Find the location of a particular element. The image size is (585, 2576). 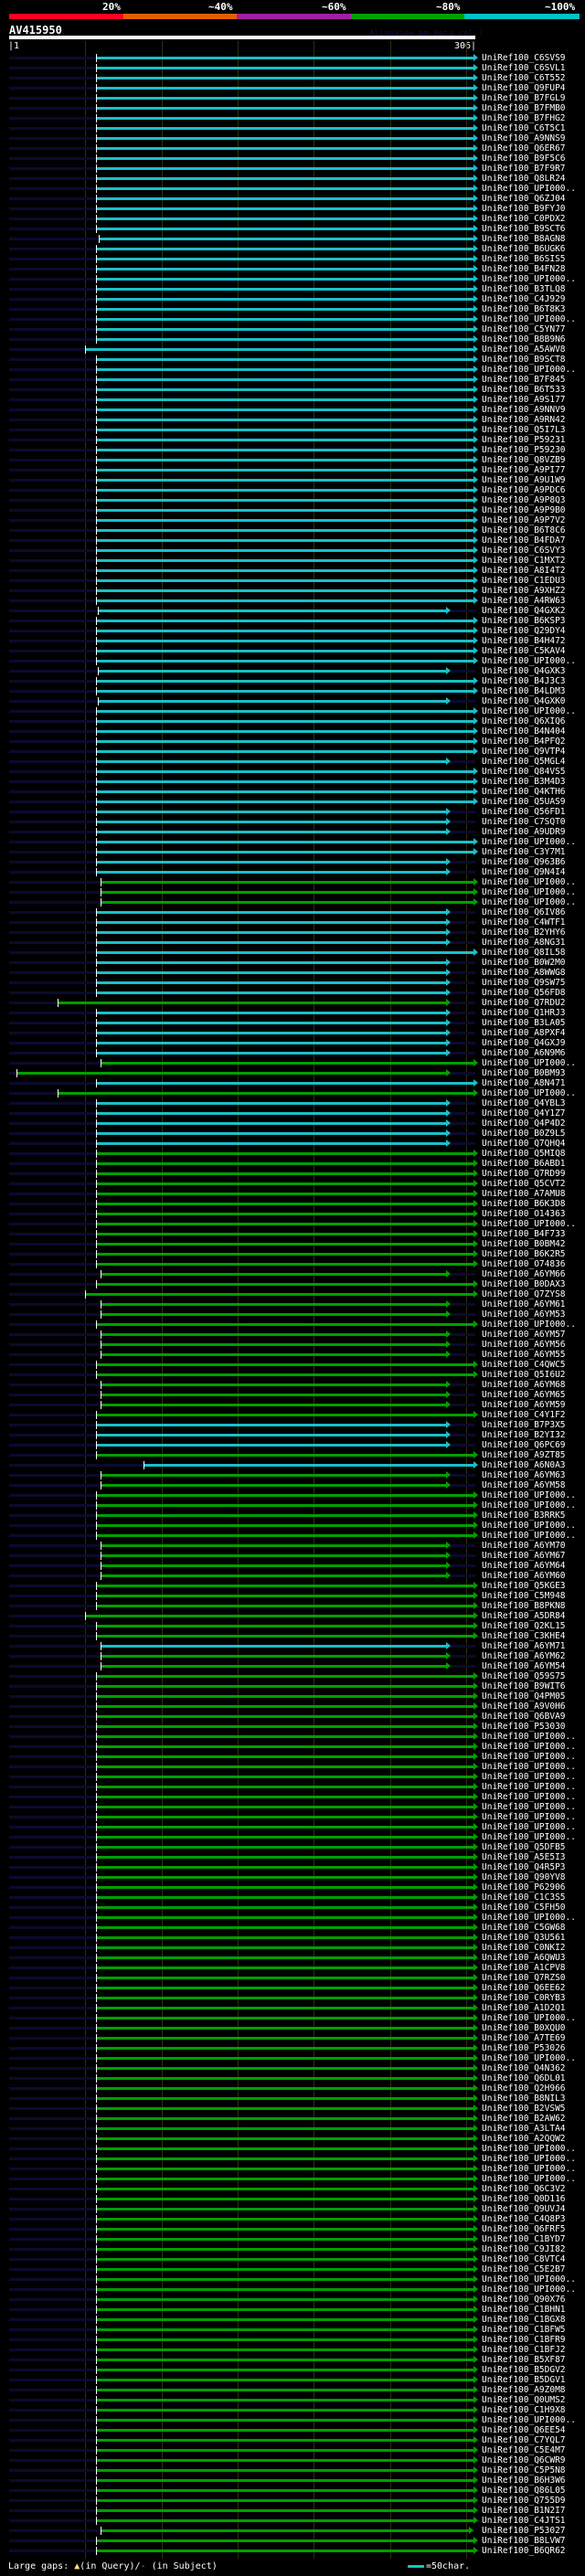

hit-label: UniRef100_Q8IL58 is located at coordinates (524, 953).